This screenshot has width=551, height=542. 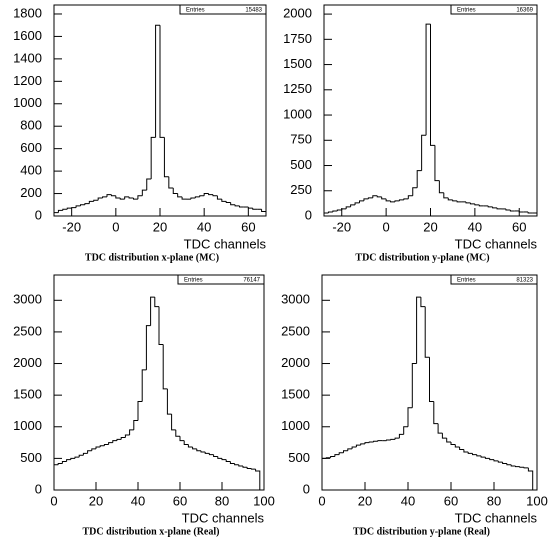 What do you see at coordinates (27, 299) in the screenshot?
I see `y-tick-label: 3000` at bounding box center [27, 299].